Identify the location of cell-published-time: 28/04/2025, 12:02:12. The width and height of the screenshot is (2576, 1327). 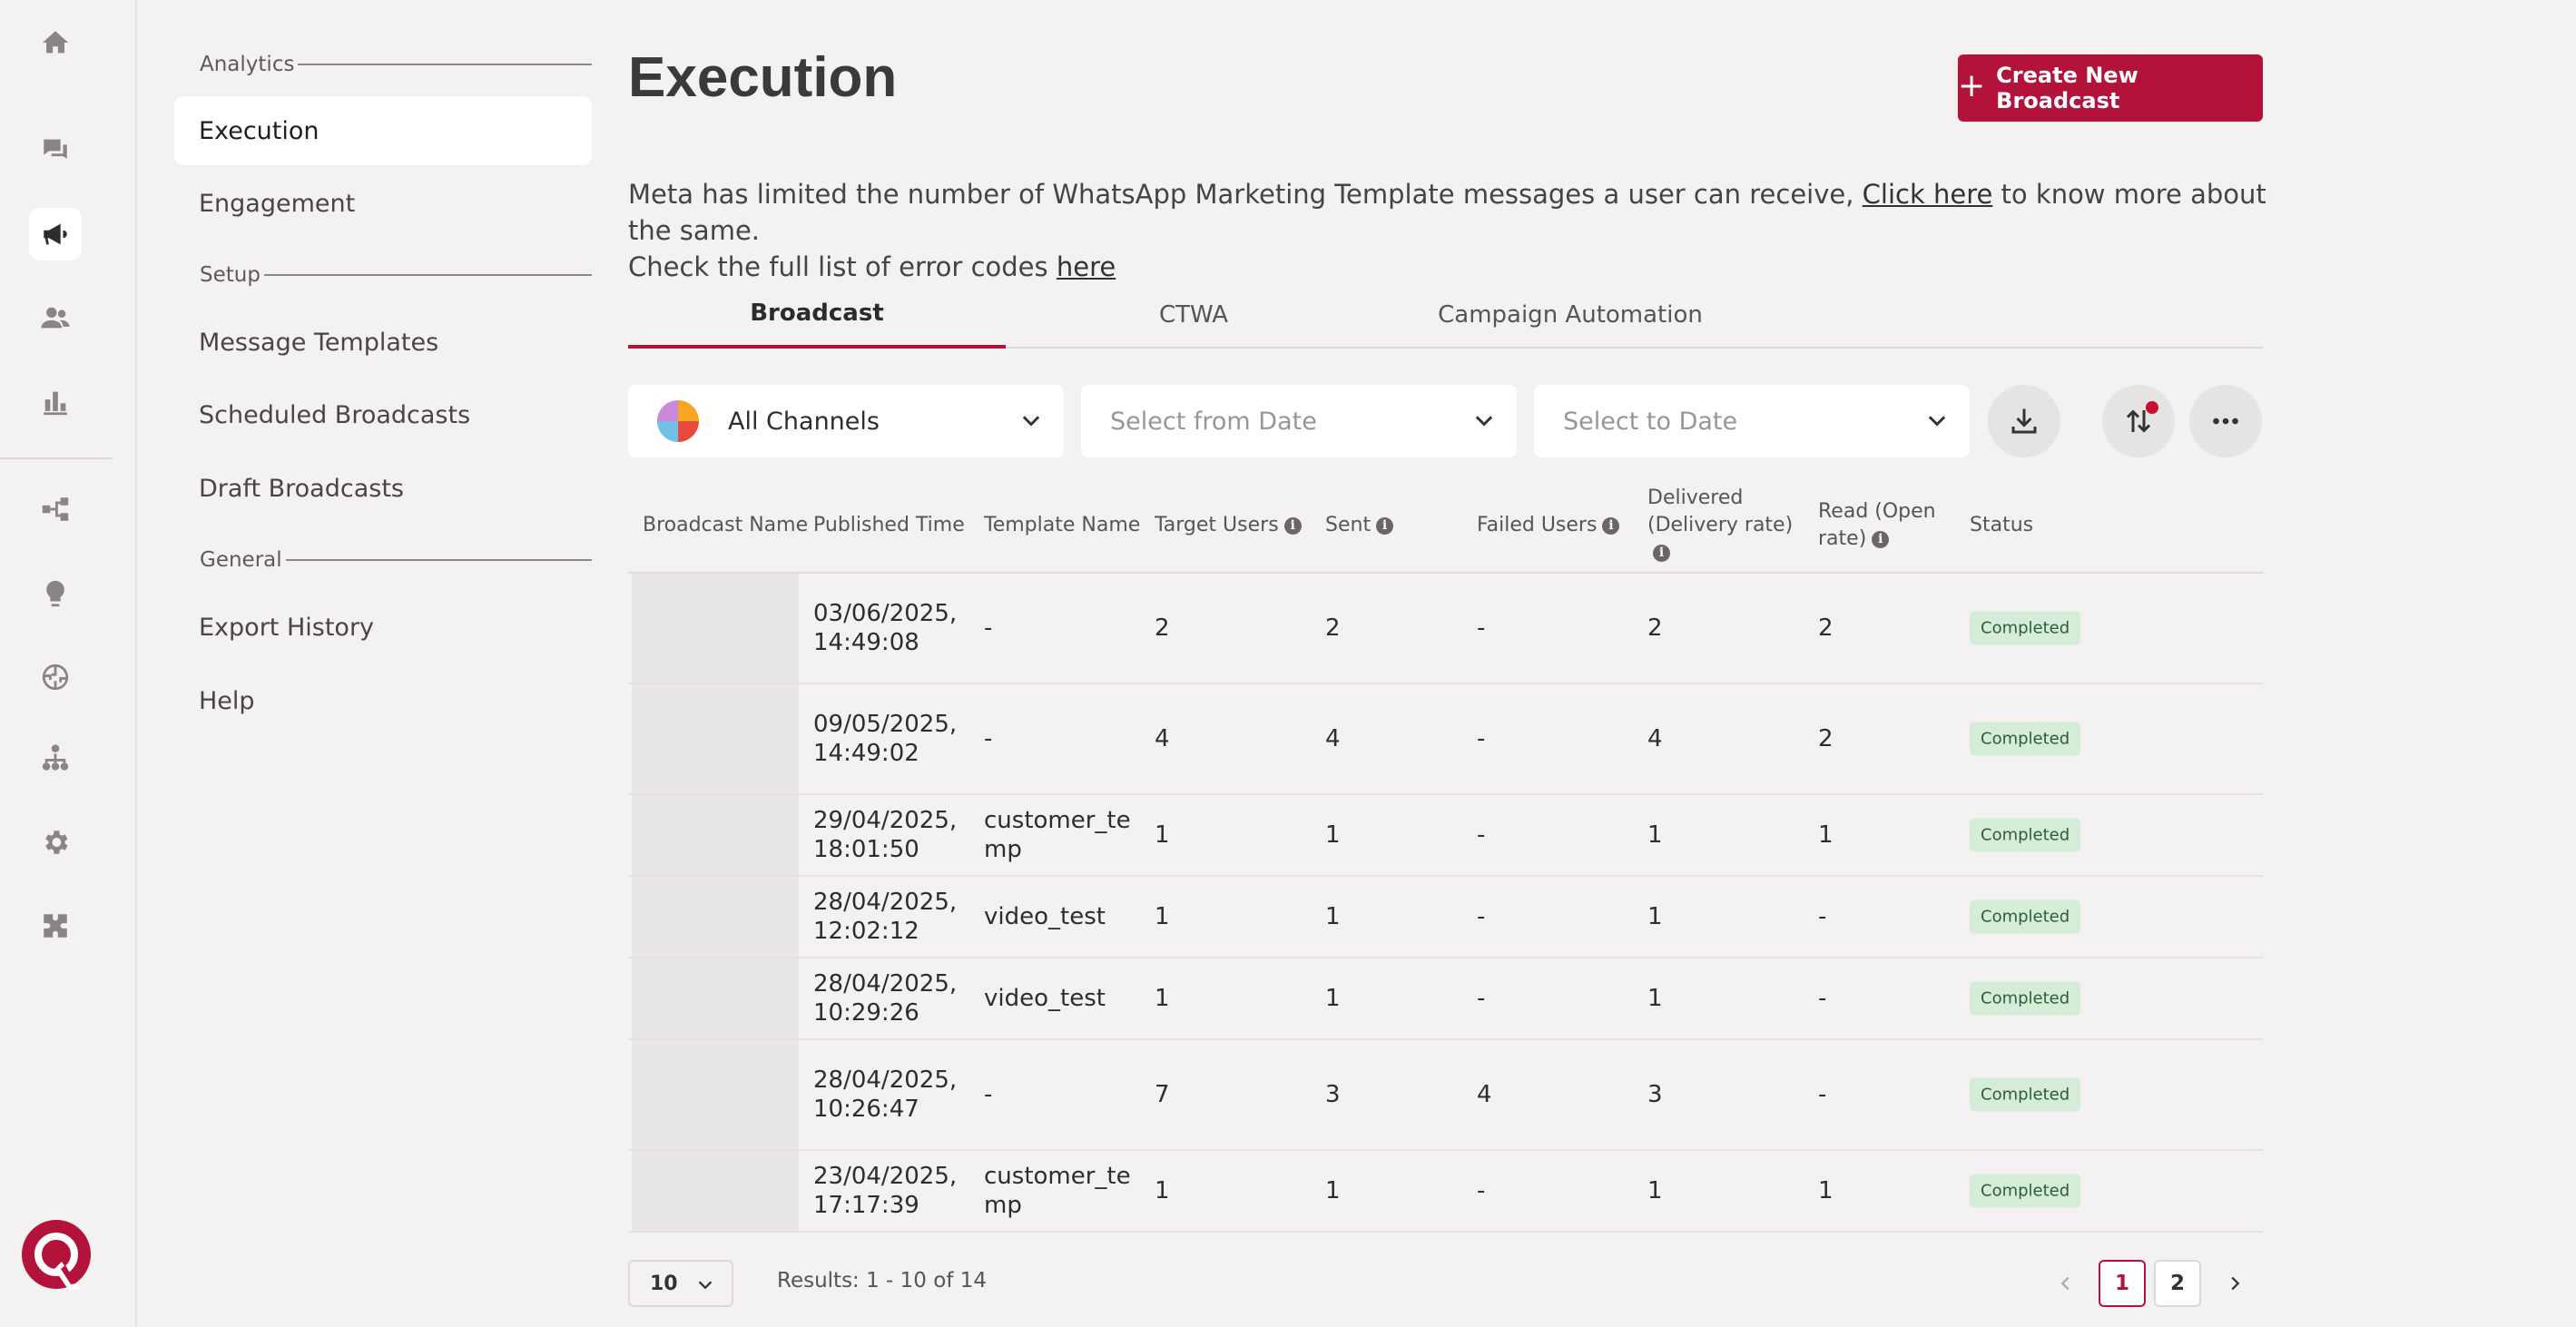
(885, 917).